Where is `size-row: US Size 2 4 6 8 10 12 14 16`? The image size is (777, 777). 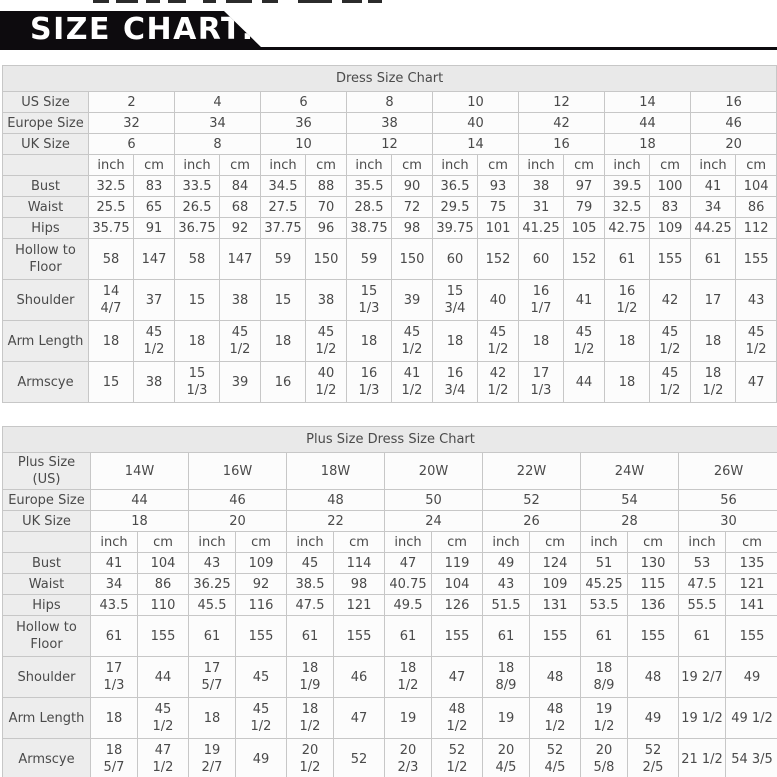 size-row: US Size 2 4 6 8 10 12 14 16 is located at coordinates (389, 102).